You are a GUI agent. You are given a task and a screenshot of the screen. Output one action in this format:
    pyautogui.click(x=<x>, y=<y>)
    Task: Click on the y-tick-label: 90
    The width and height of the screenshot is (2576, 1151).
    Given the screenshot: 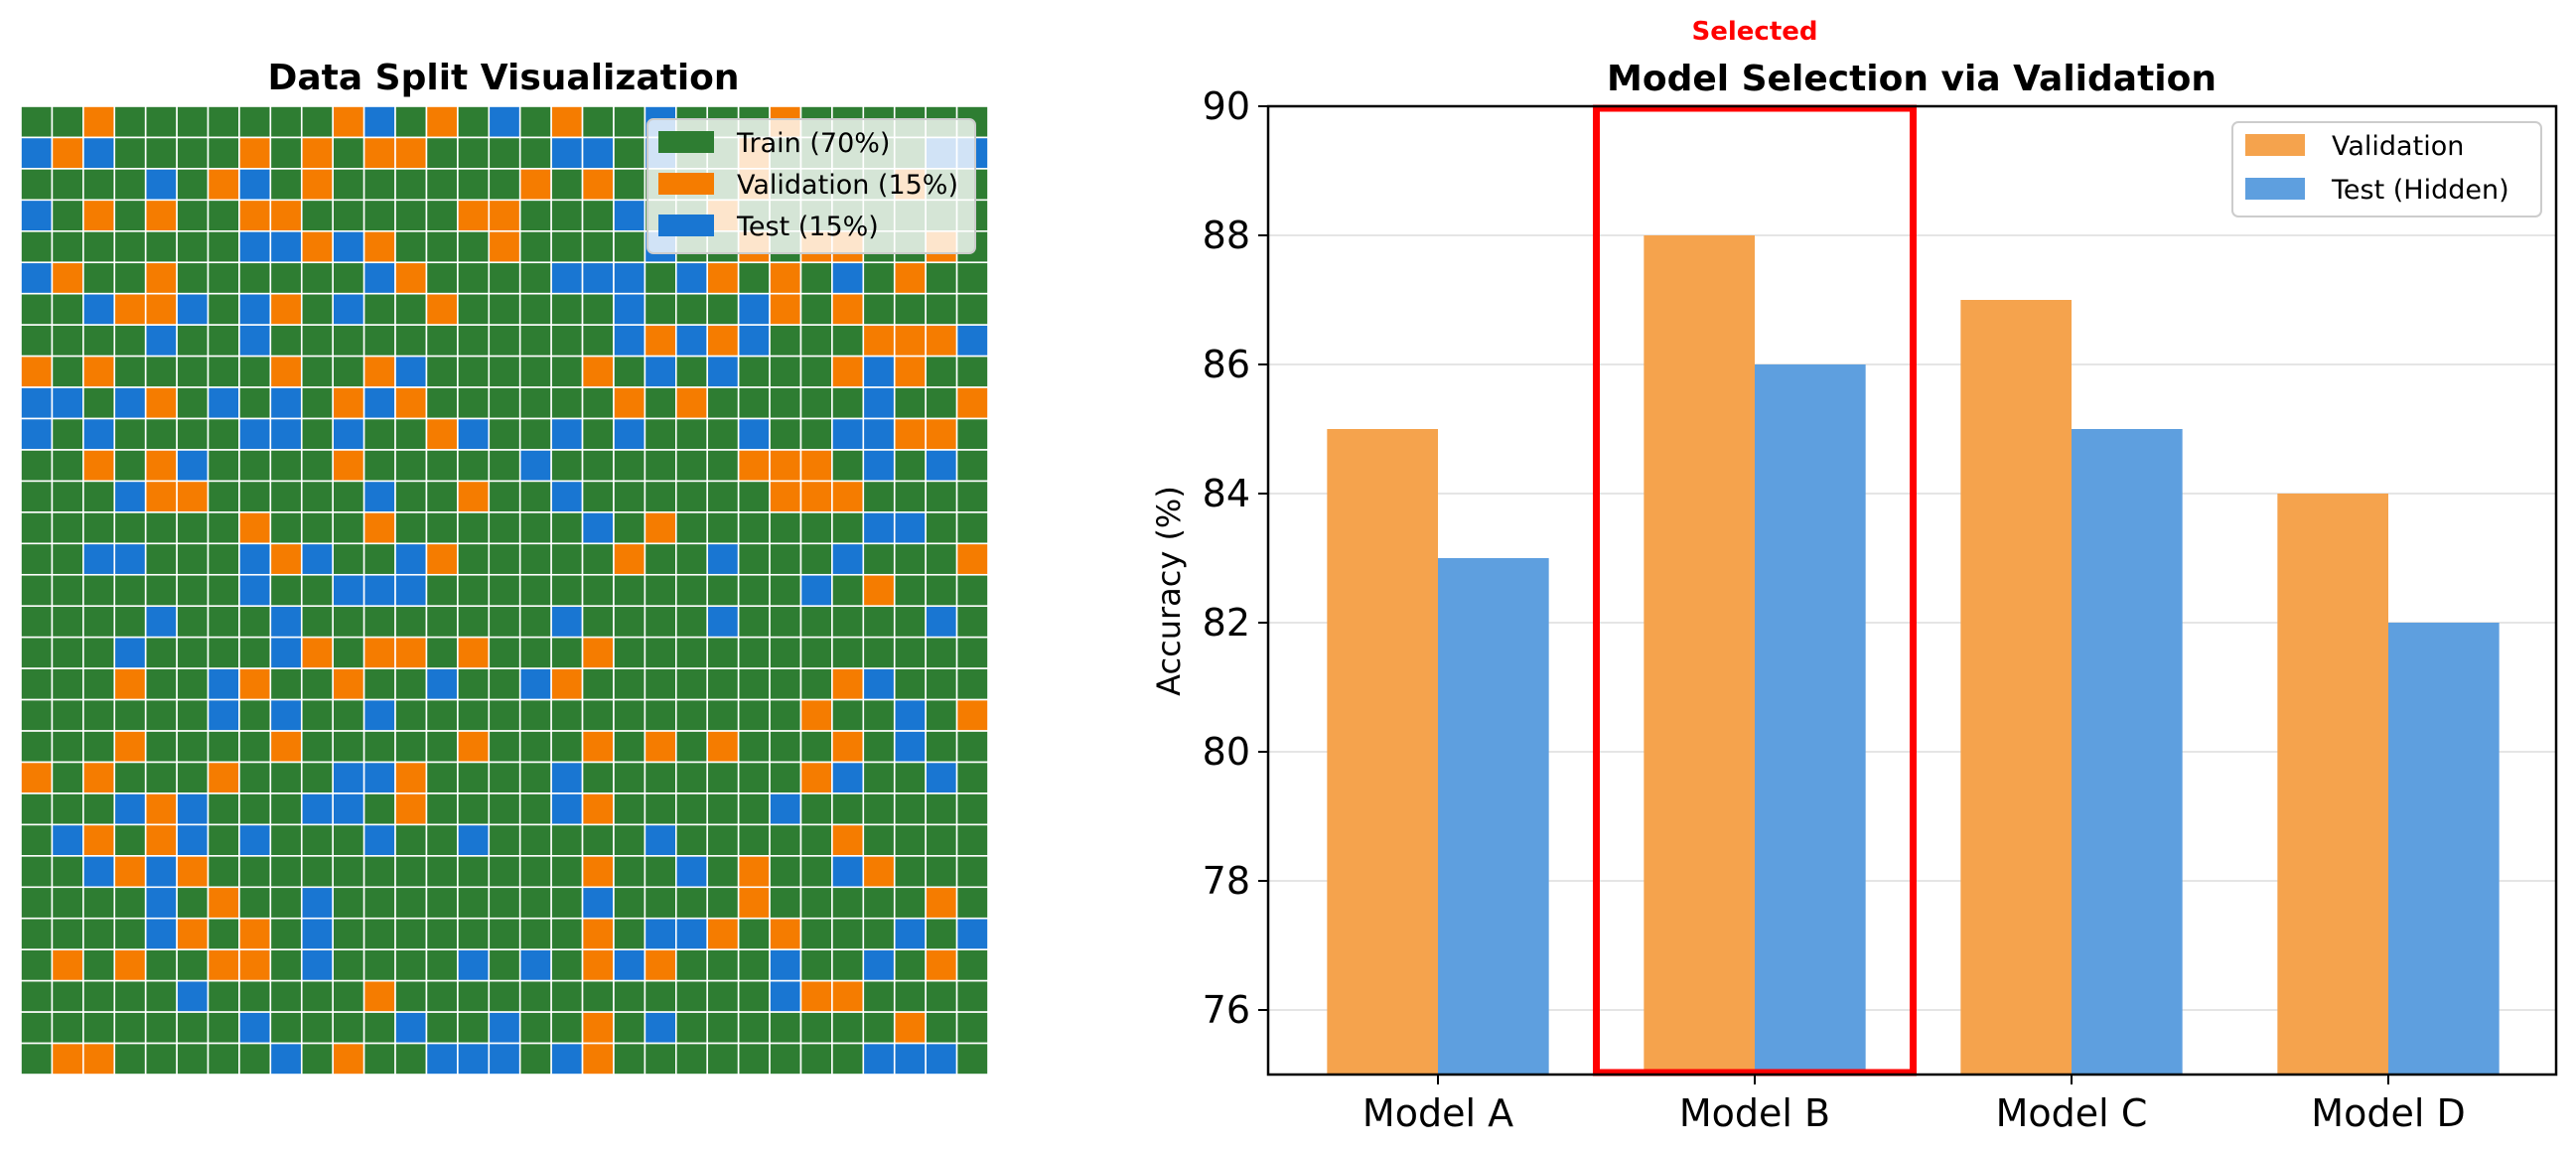 What is the action you would take?
    pyautogui.click(x=1227, y=106)
    